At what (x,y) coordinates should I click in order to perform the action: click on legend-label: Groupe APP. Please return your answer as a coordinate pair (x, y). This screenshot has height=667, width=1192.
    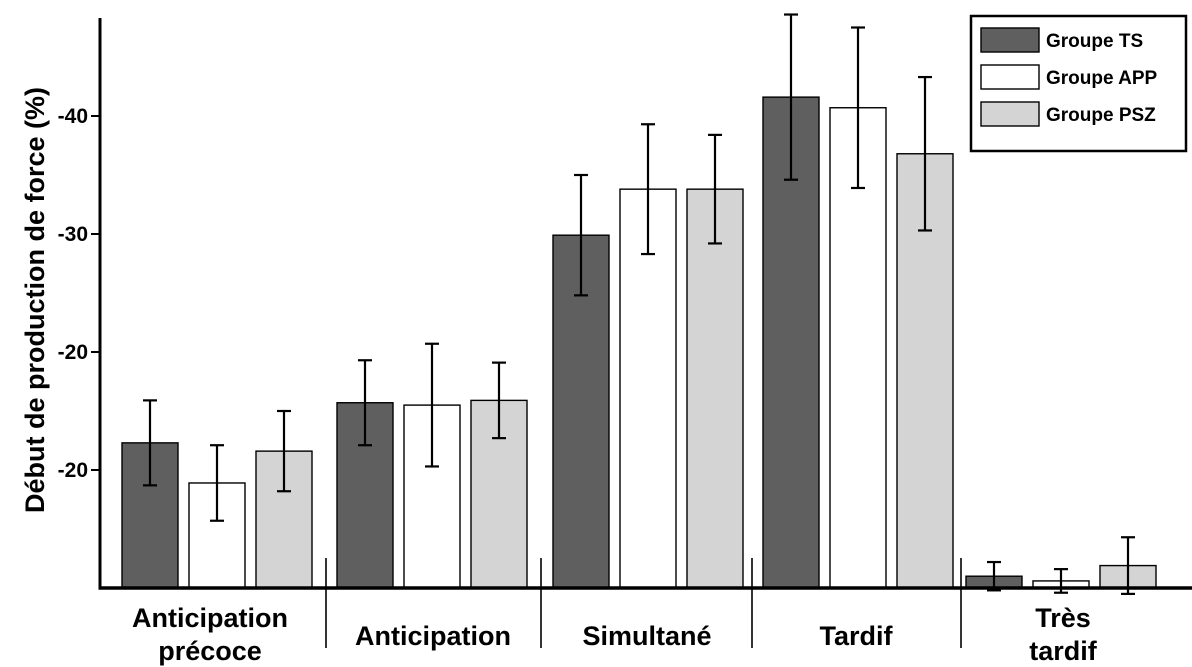
    Looking at the image, I should click on (1102, 78).